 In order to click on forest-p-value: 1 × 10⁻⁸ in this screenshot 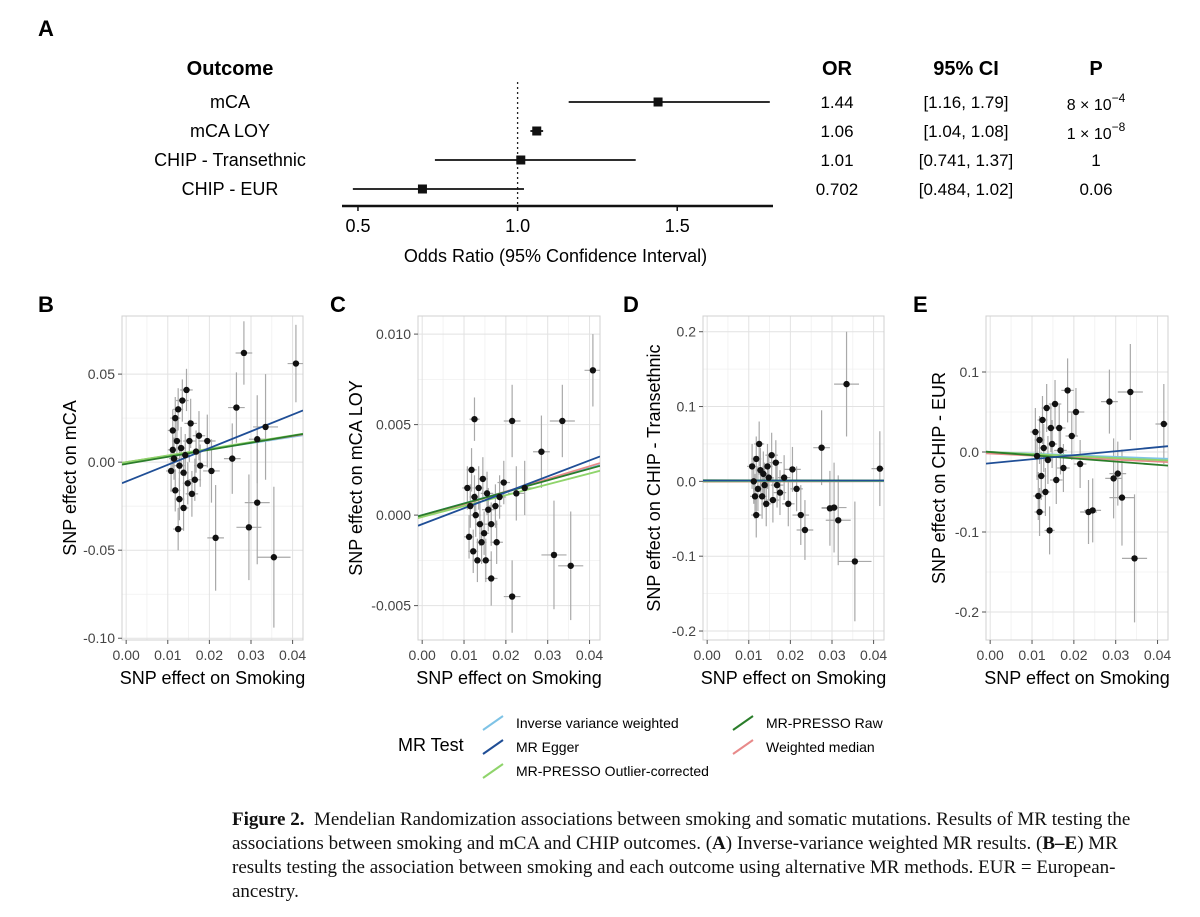, I will do `click(1096, 131)`.